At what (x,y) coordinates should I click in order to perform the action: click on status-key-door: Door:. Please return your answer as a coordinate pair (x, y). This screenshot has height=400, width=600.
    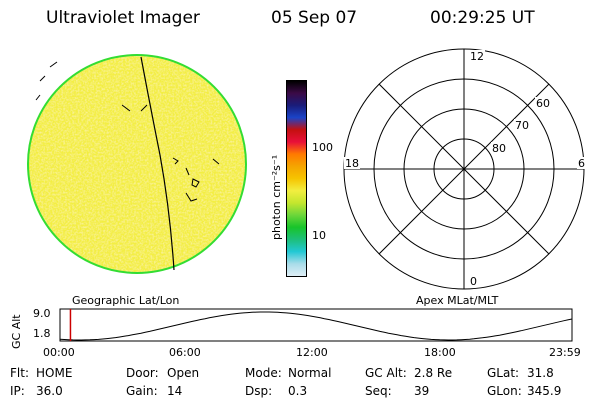
    Looking at the image, I should click on (142, 373).